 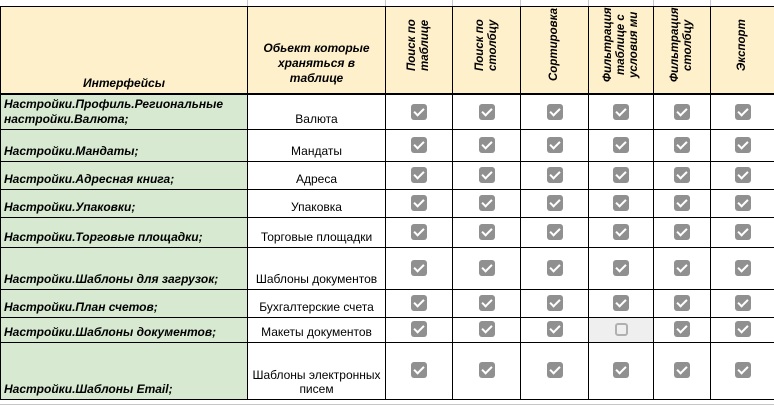 I want to click on object-cell: Торговые площадки, so click(x=316, y=232).